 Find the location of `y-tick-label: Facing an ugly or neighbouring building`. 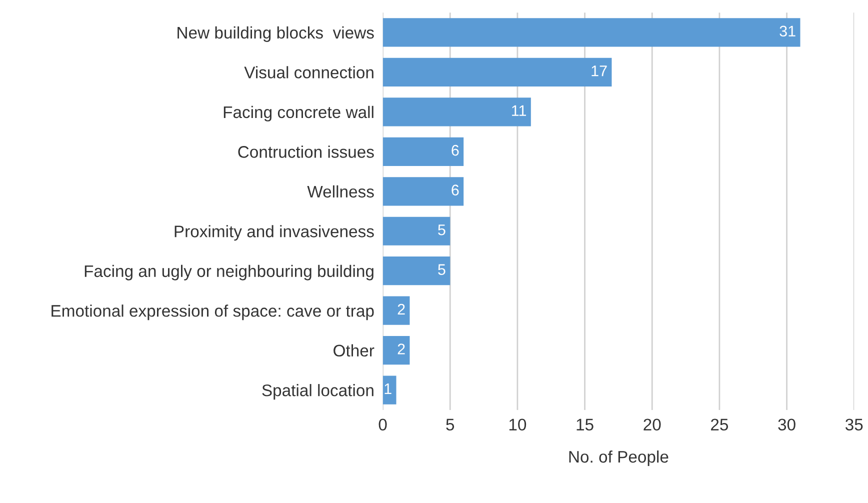

y-tick-label: Facing an ugly or neighbouring building is located at coordinates (229, 272).